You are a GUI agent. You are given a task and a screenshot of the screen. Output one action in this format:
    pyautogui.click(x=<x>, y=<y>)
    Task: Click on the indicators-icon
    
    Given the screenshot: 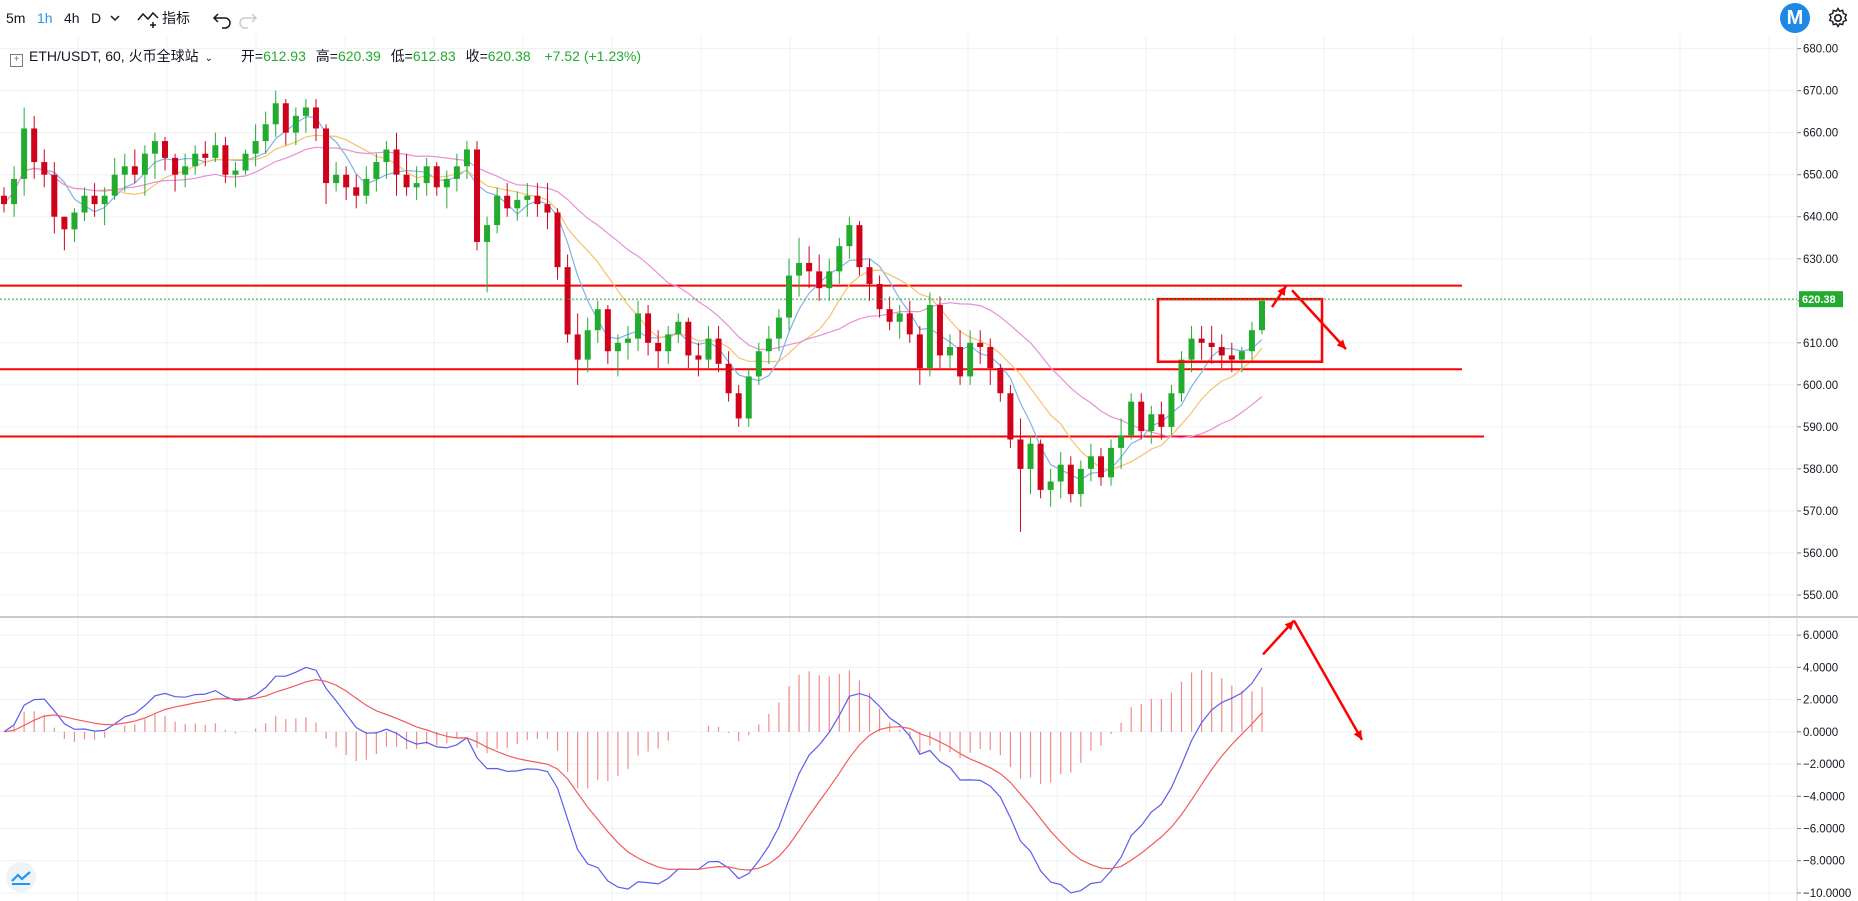 What is the action you would take?
    pyautogui.click(x=148, y=18)
    